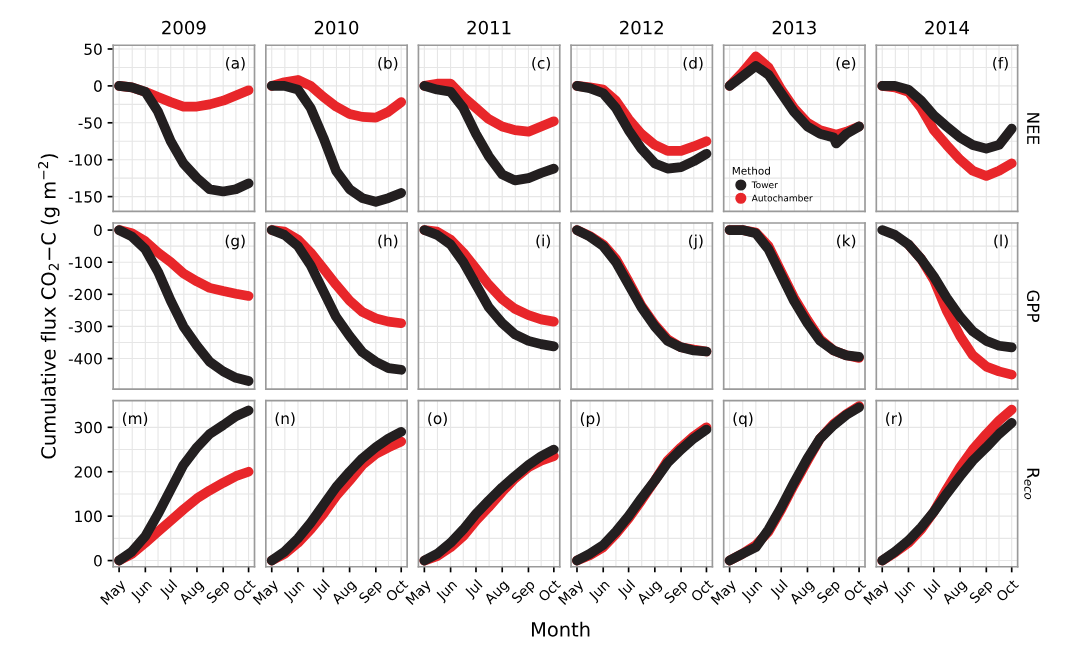 This screenshot has width=1078, height=647. Describe the element at coordinates (782, 198) in the screenshot. I see `legend-label: Autochamber` at that location.